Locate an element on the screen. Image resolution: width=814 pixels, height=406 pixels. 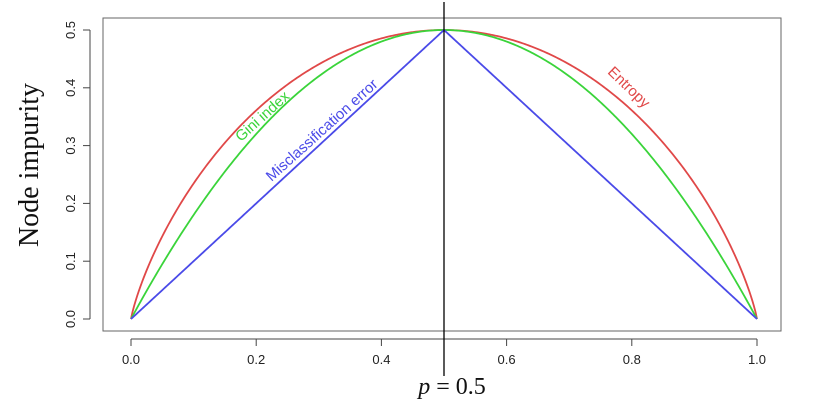
y-tick-label: 0.5 is located at coordinates (70, 30).